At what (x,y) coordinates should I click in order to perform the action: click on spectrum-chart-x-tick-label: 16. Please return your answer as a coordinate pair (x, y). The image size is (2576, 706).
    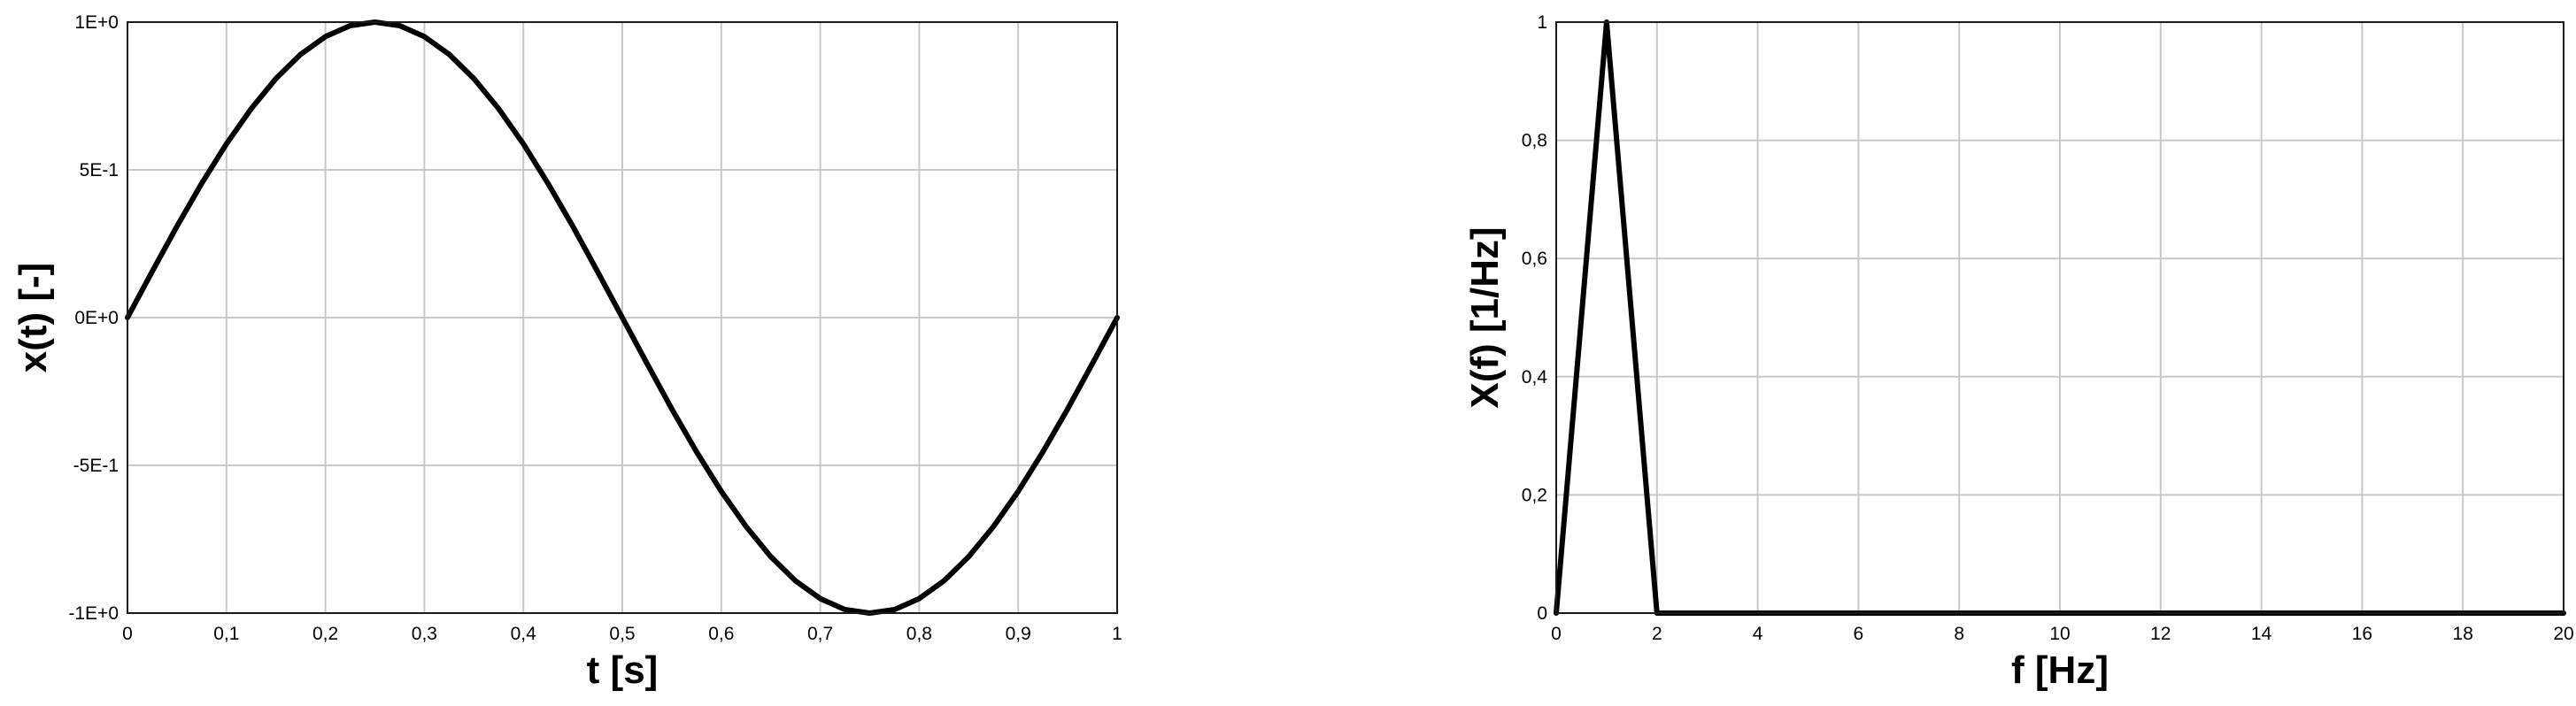
    Looking at the image, I should click on (2362, 634).